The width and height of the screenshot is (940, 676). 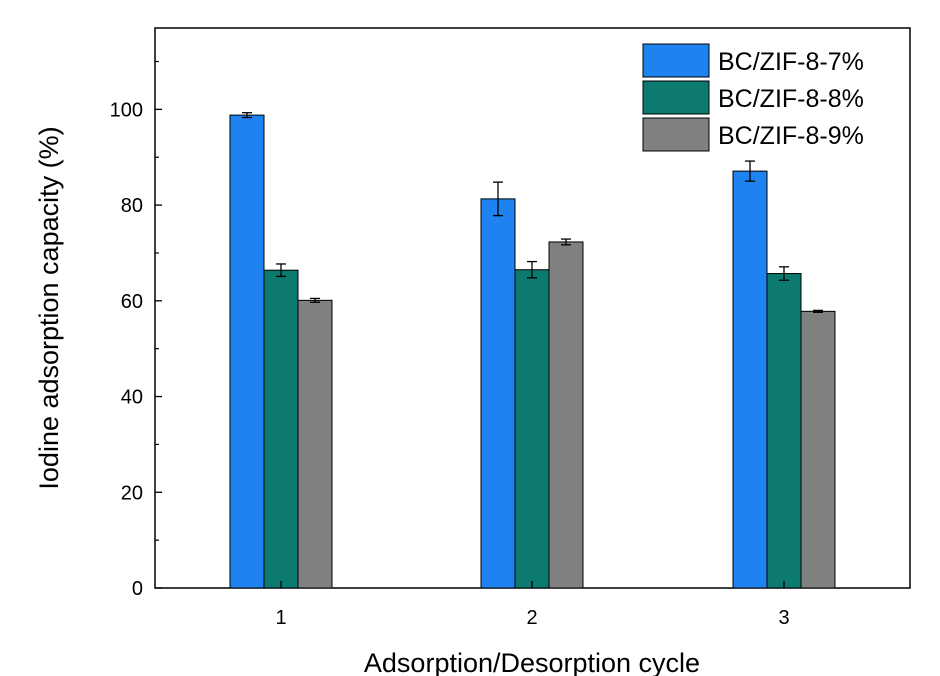 What do you see at coordinates (126, 110) in the screenshot?
I see `y-tick-label: 100` at bounding box center [126, 110].